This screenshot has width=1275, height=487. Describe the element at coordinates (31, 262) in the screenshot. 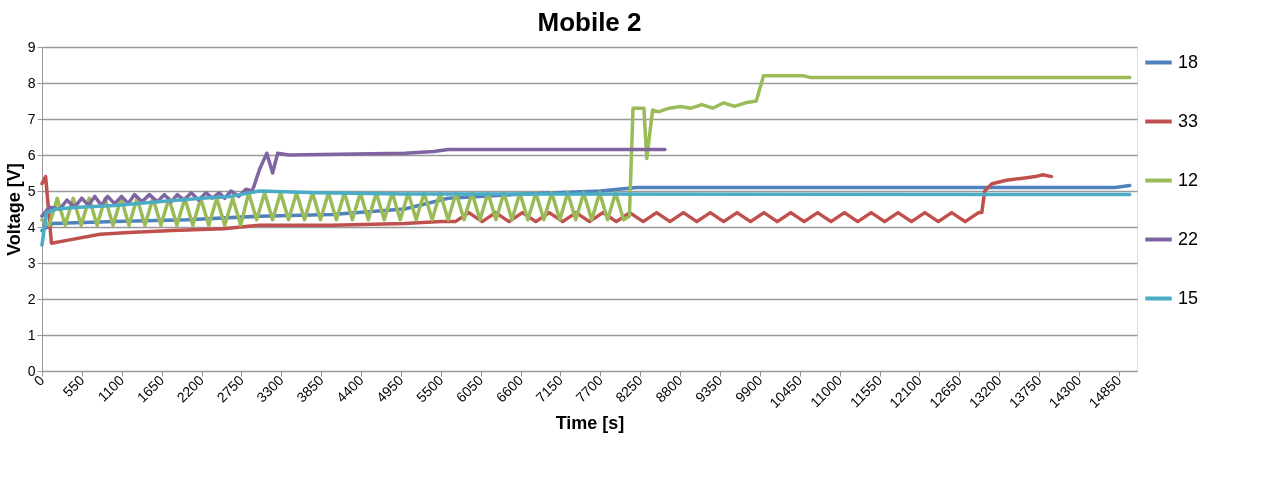

I see `y-tick-label: 3` at that location.